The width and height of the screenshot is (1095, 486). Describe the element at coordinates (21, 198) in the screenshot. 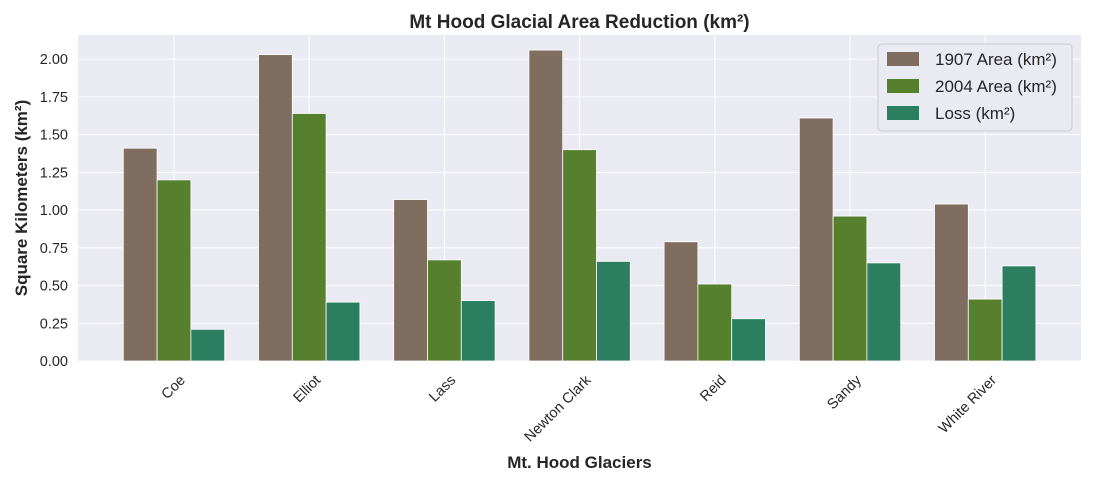

I see `y-axis-label: Square Kilometers (km²)` at that location.